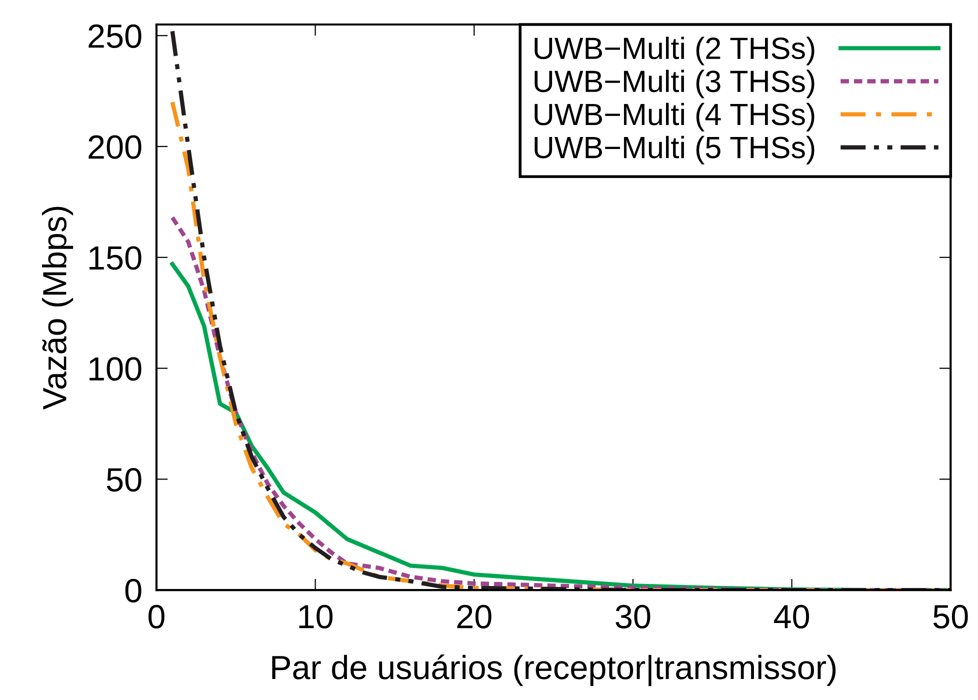 This screenshot has width=978, height=700. What do you see at coordinates (633, 616) in the screenshot?
I see `x-tick-label: 30` at bounding box center [633, 616].